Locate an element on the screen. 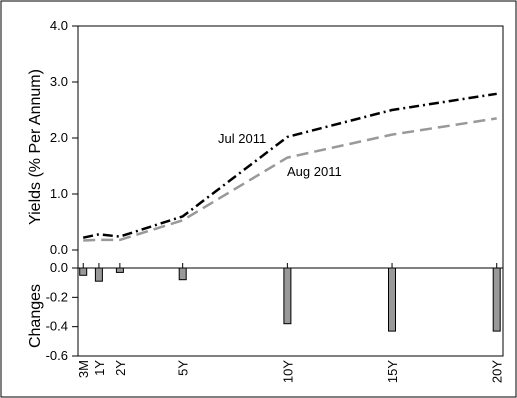  change-bar-10y is located at coordinates (287, 296).